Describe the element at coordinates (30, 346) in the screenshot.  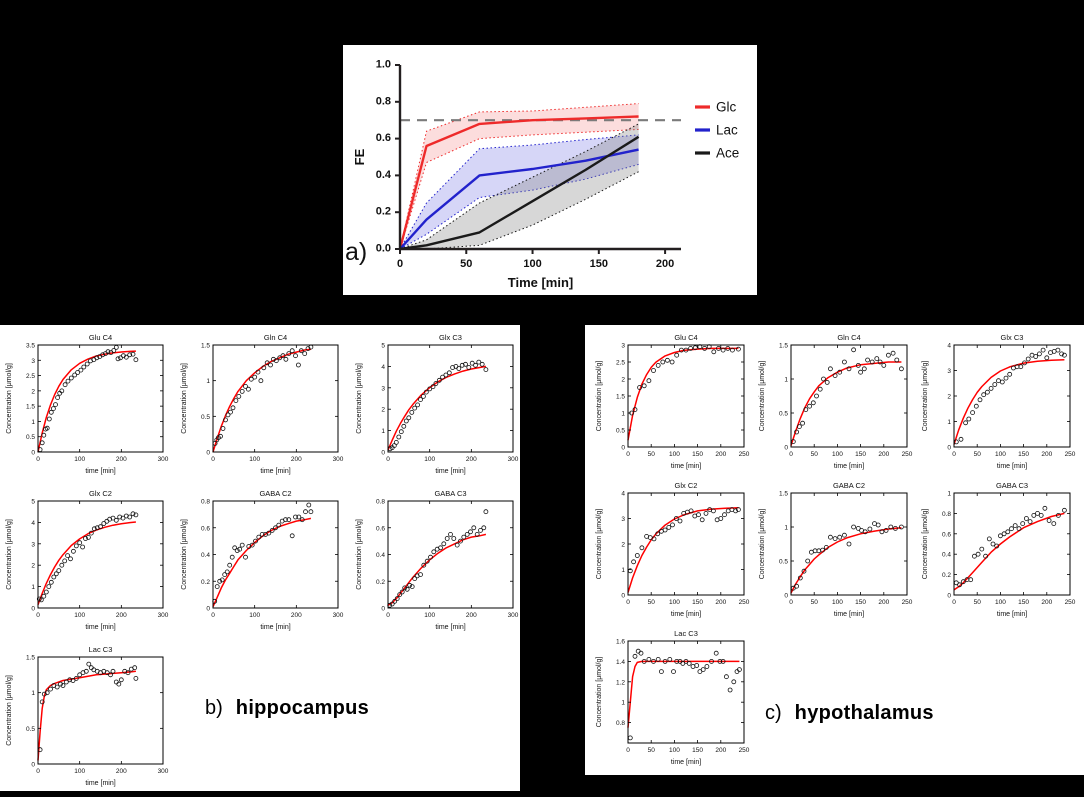
I see `svg-text: 3.5` at that location.